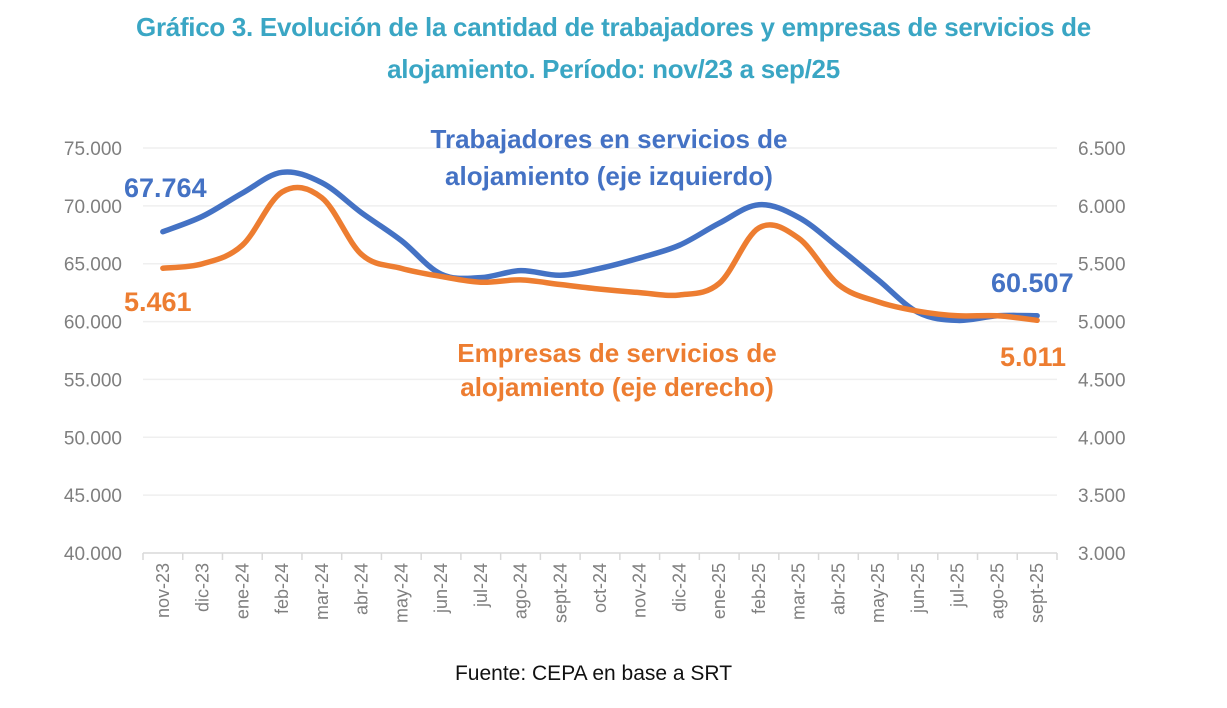  What do you see at coordinates (1032, 283) in the screenshot?
I see `data-label-trabajadores-last: 60.507` at bounding box center [1032, 283].